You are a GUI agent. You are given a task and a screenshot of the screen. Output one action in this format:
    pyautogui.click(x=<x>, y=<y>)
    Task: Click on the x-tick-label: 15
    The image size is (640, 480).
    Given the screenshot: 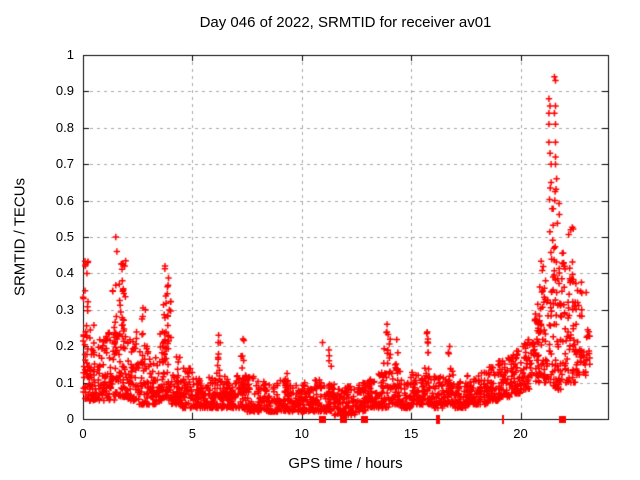 What is the action you would take?
    pyautogui.click(x=411, y=433)
    